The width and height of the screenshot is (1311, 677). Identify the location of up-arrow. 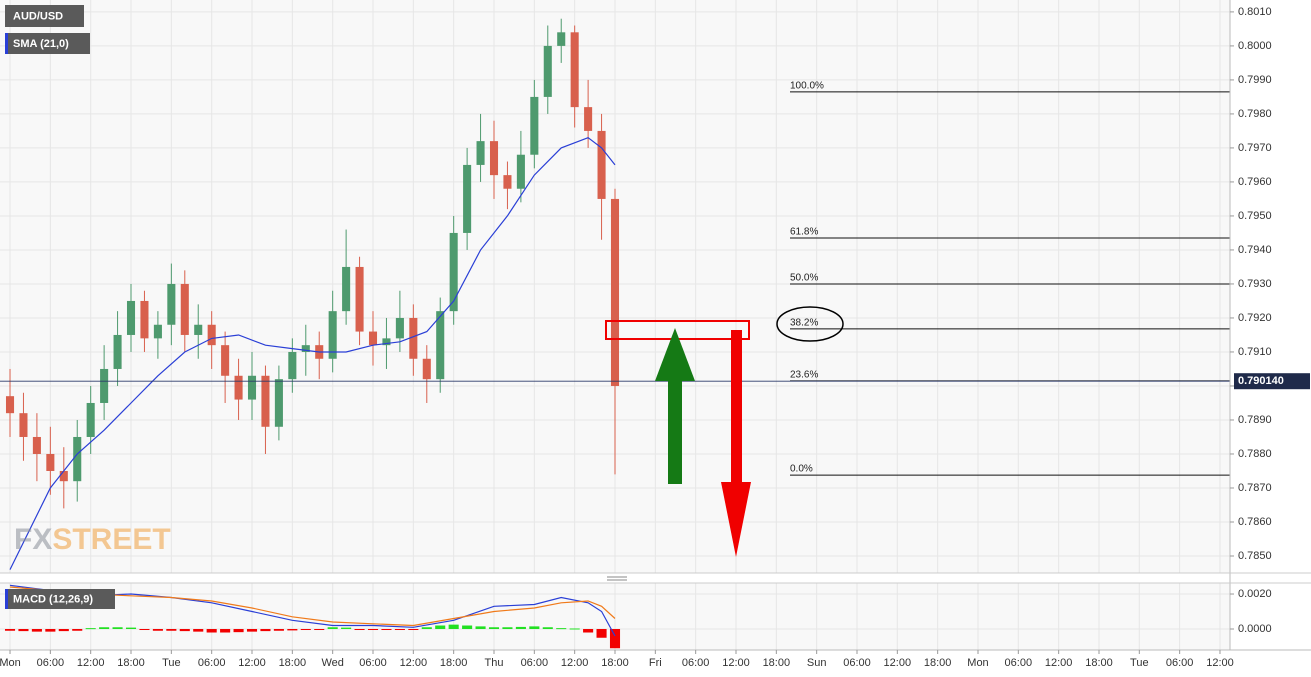
(675, 406).